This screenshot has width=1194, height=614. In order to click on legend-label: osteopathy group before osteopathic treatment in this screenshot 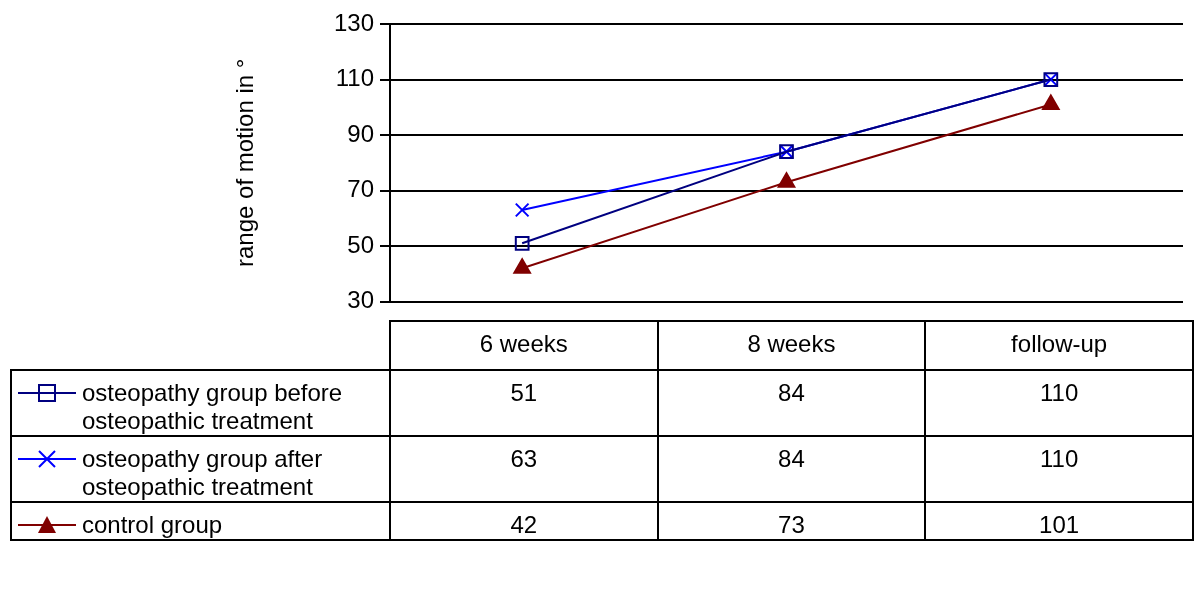, I will do `click(213, 407)`.